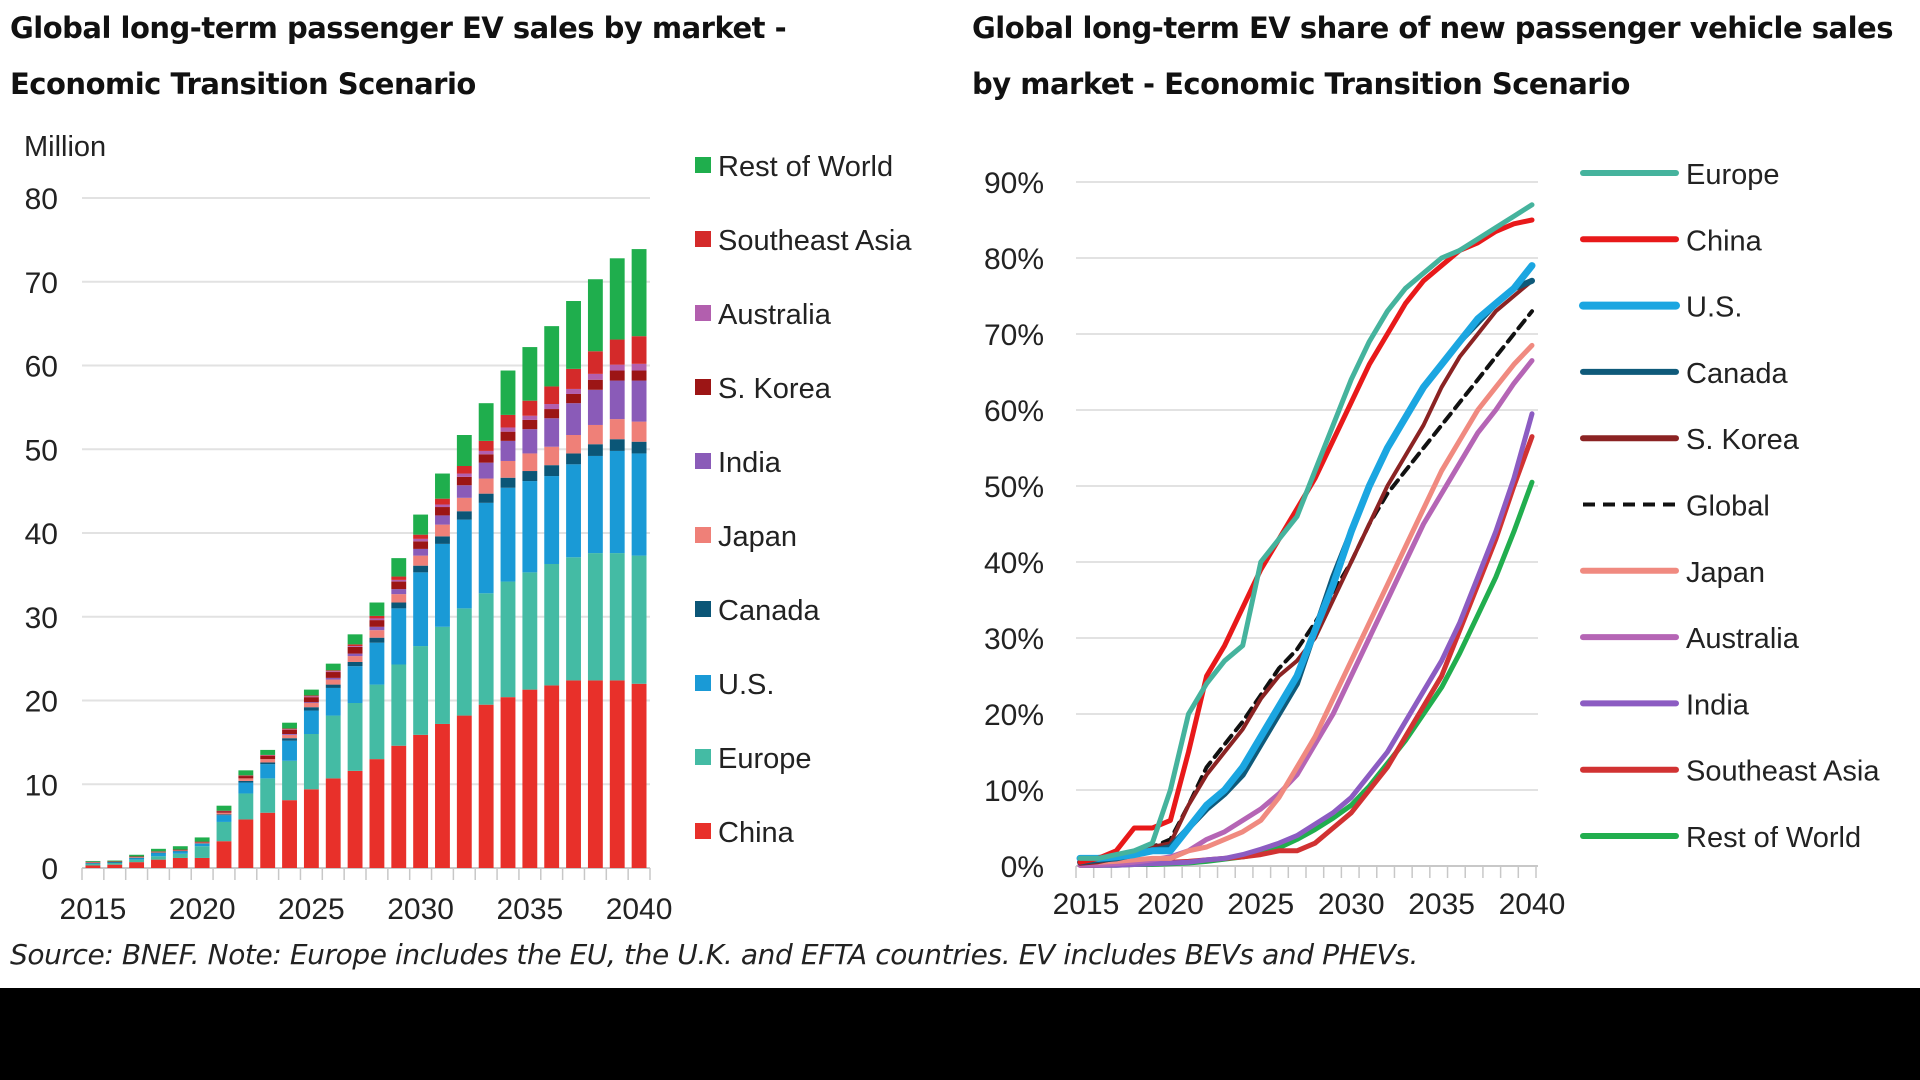 This screenshot has height=1080, width=1920. I want to click on y-tick-label: 30, so click(41, 618).